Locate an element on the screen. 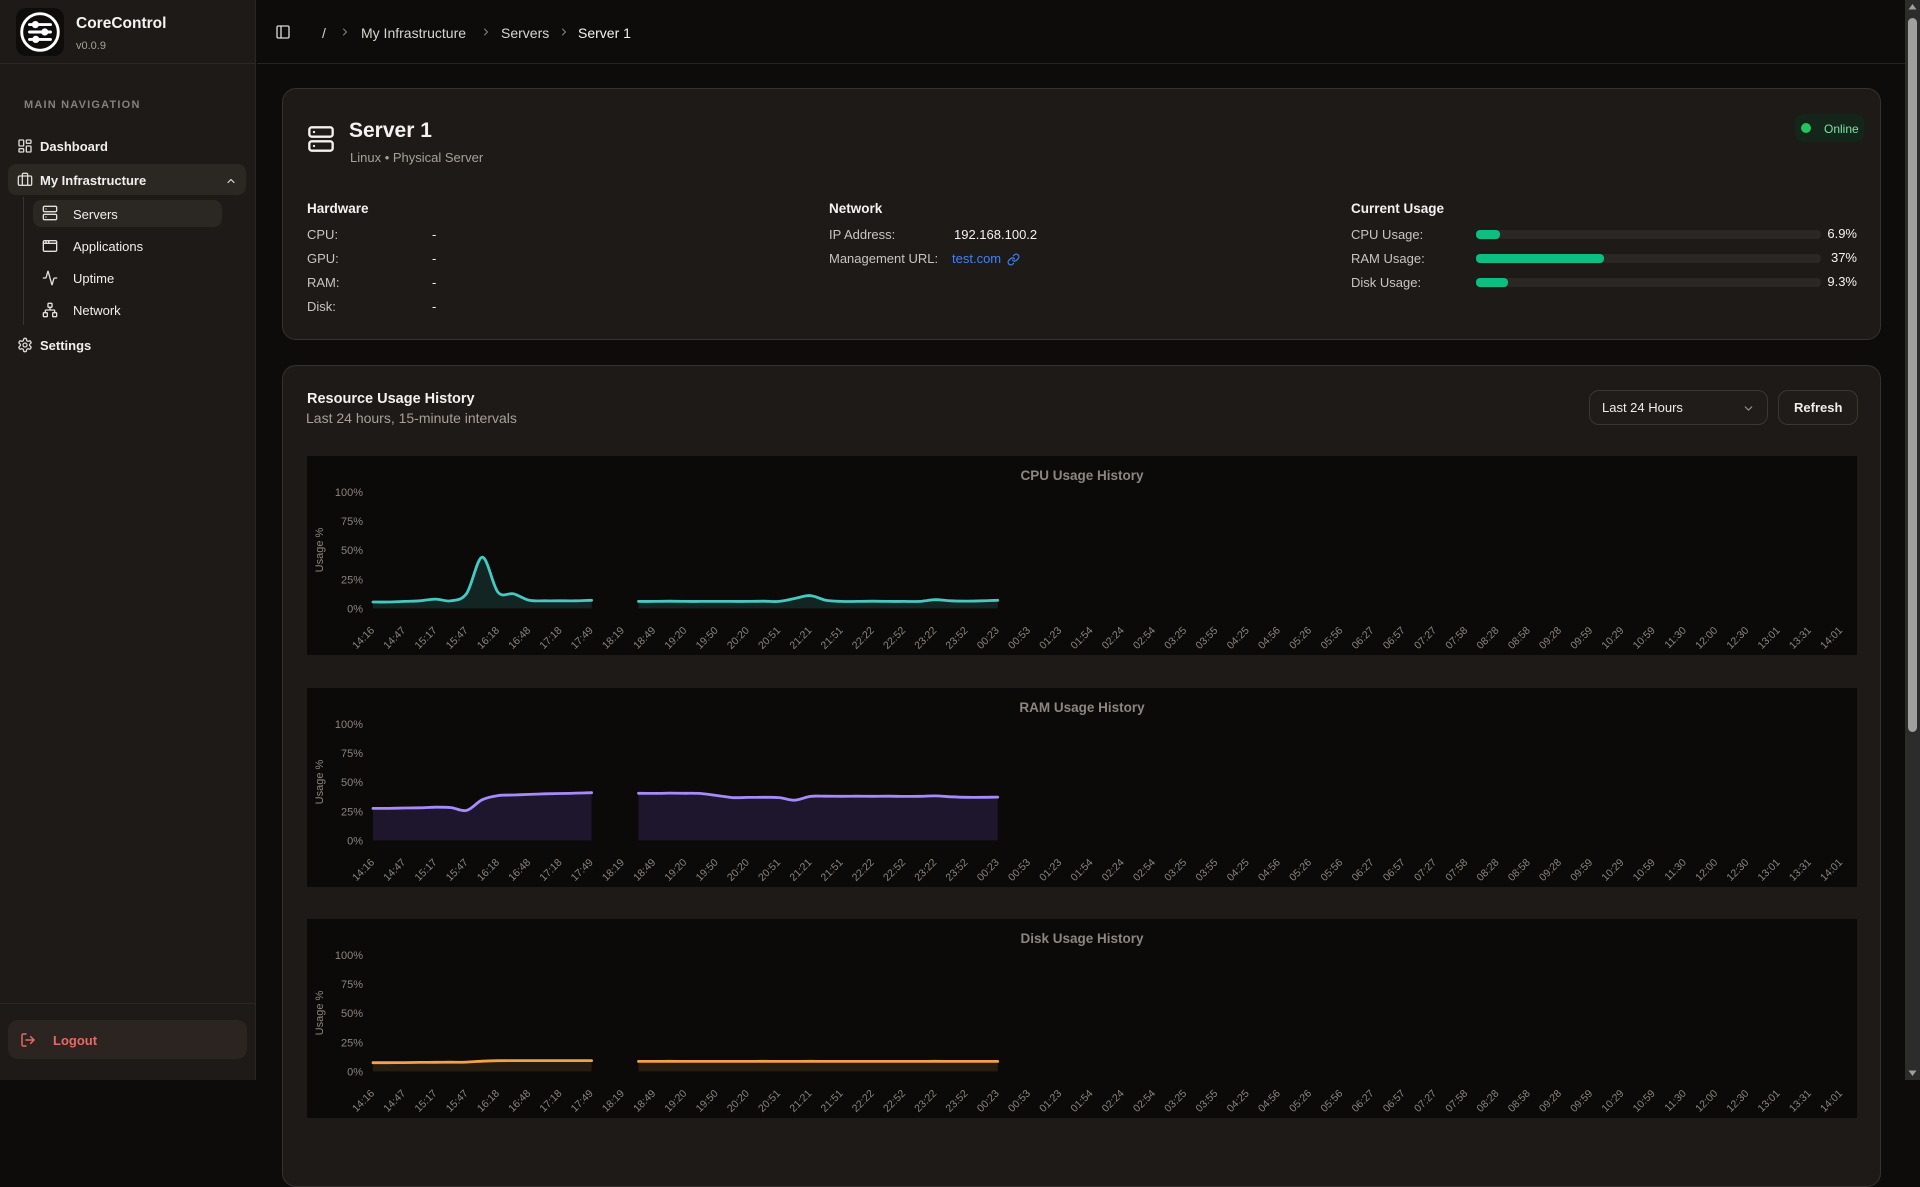 Image resolution: width=1920 pixels, height=1187 pixels. svg-text: Disk Usage History is located at coordinates (1082, 938).